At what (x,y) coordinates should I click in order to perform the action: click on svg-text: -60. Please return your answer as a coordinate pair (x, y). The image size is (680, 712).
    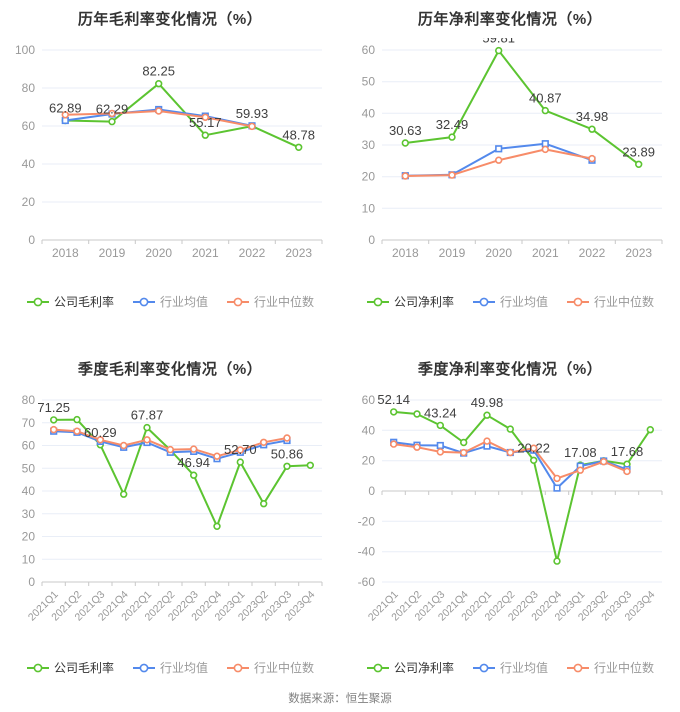
    Looking at the image, I should click on (367, 582).